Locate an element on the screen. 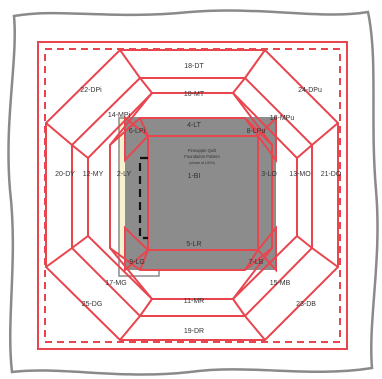 This screenshot has width=382, height=379. label-diag-tl-outer: 22-DPi is located at coordinates (91, 90).